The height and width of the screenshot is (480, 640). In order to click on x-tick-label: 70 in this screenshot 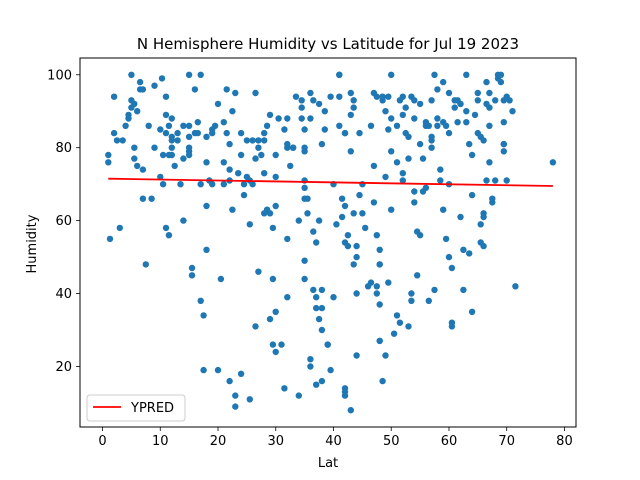, I will do `click(506, 441)`.